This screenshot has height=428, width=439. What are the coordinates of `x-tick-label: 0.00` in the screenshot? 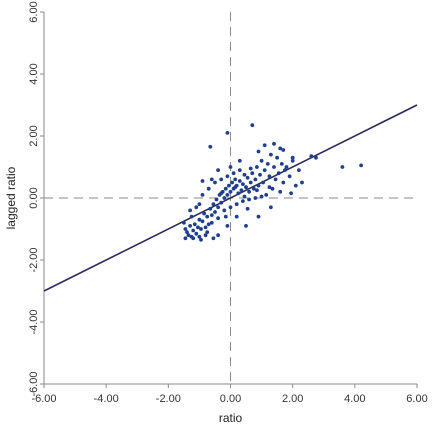 It's located at (230, 399).